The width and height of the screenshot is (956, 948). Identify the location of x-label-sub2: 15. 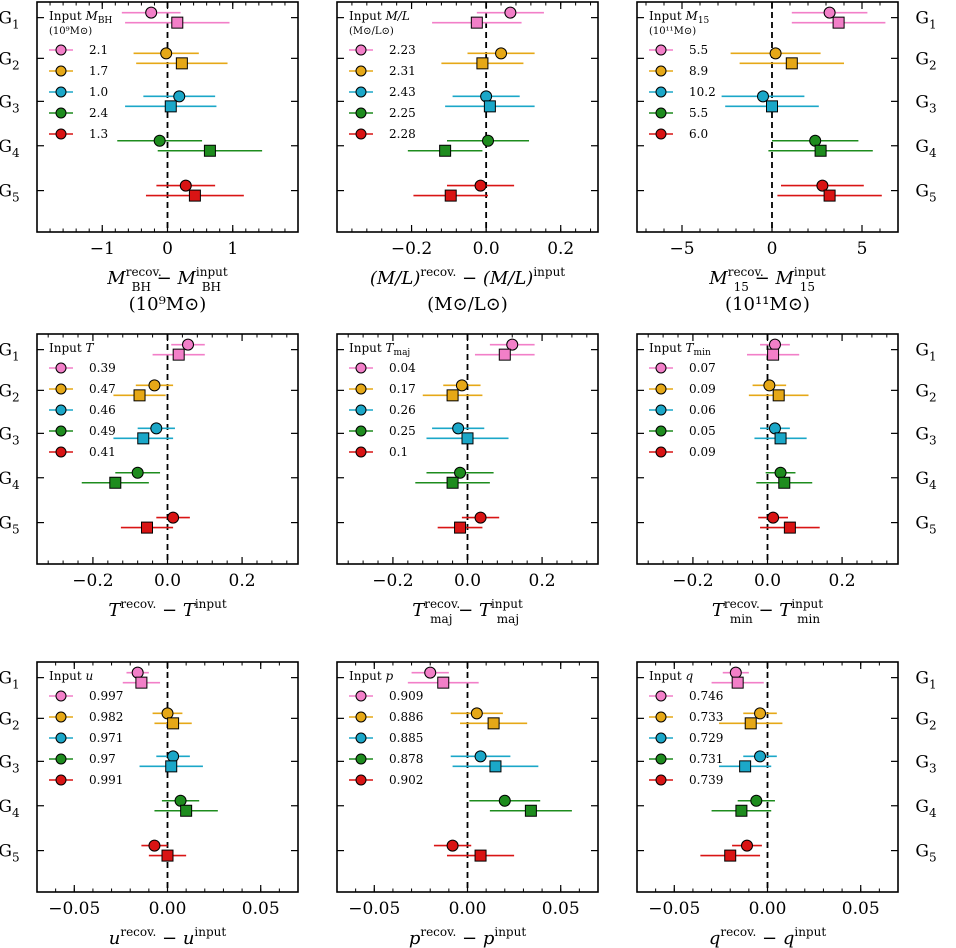
(807, 287).